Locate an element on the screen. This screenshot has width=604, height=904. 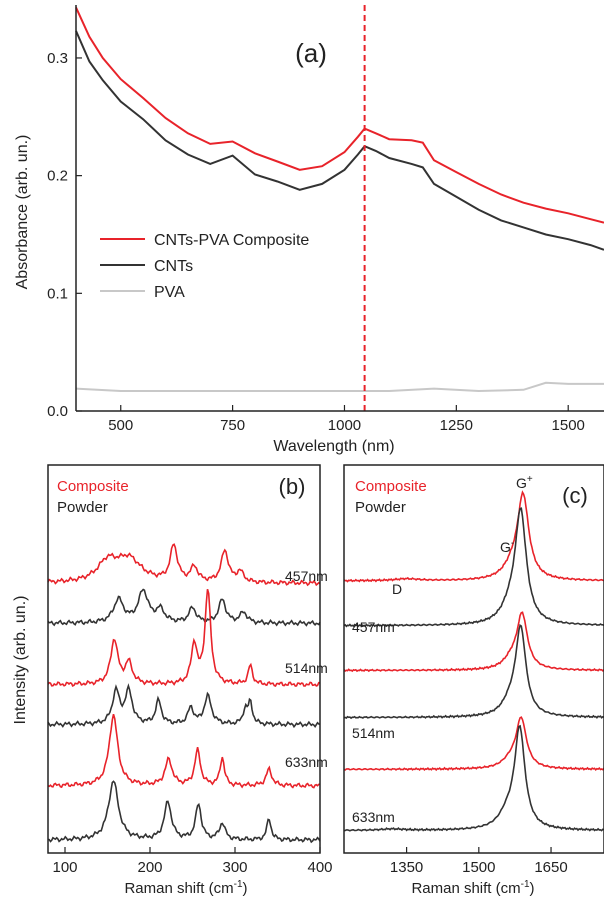
panel-c-legend-powder: Powder is located at coordinates (380, 507).